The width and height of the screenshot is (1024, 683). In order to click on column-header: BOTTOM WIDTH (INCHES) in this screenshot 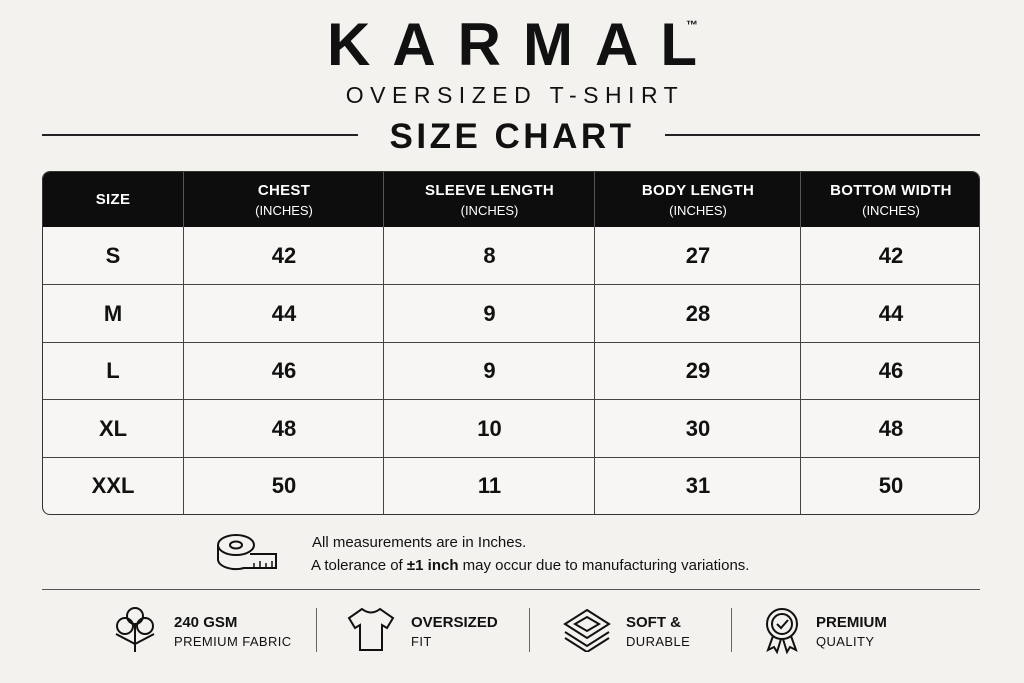, I will do `click(889, 199)`.